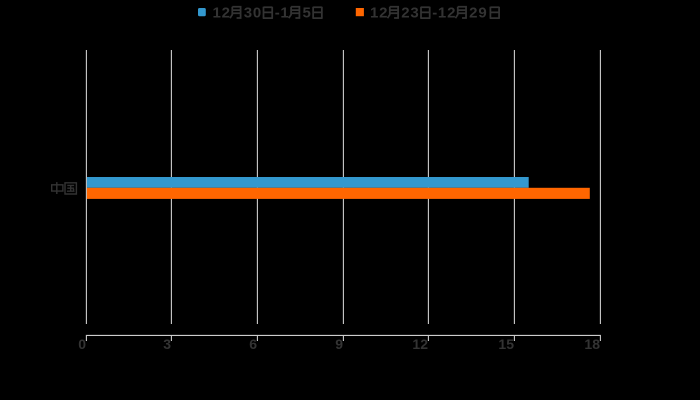 The image size is (700, 400). Describe the element at coordinates (592, 344) in the screenshot. I see `svg-text: 18` at that location.